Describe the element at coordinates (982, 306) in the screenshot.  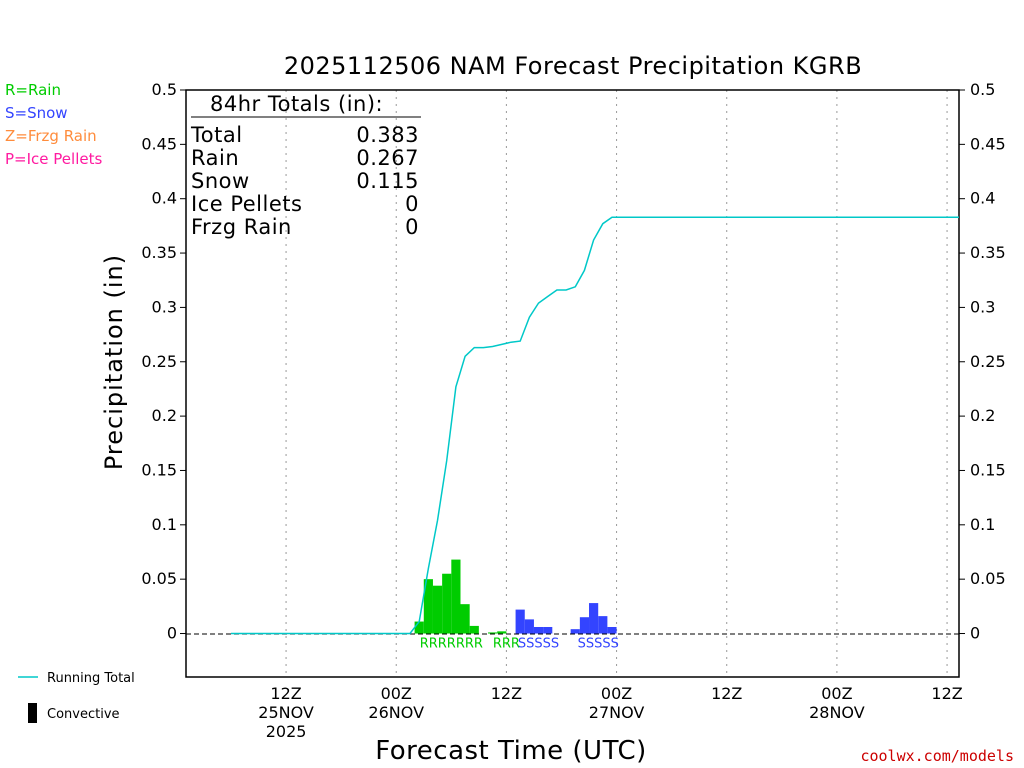
I see `y-tick-label-right: 0.3` at that location.